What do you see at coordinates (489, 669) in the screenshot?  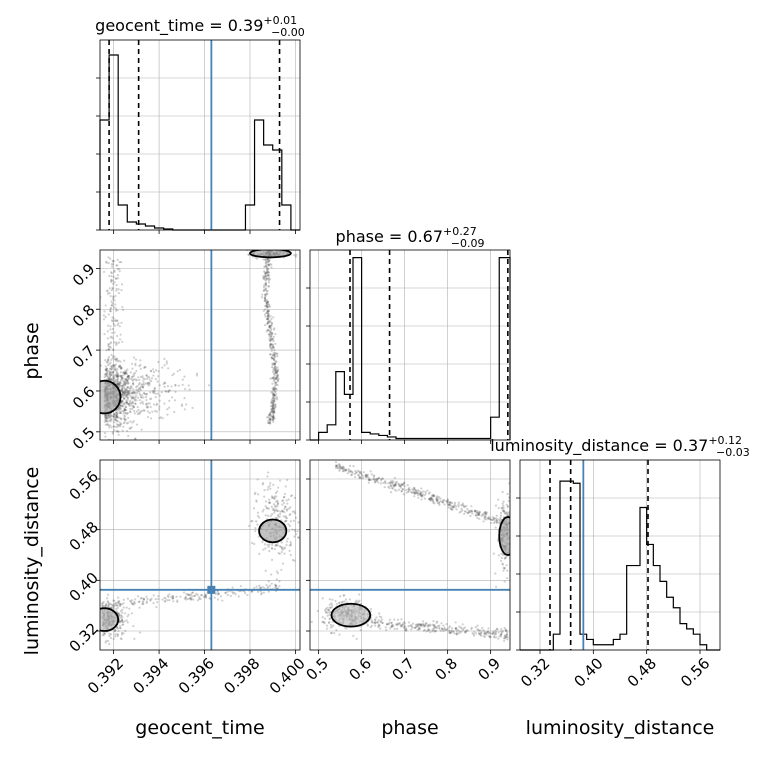 I see `xtick-label-phase: 0.9` at bounding box center [489, 669].